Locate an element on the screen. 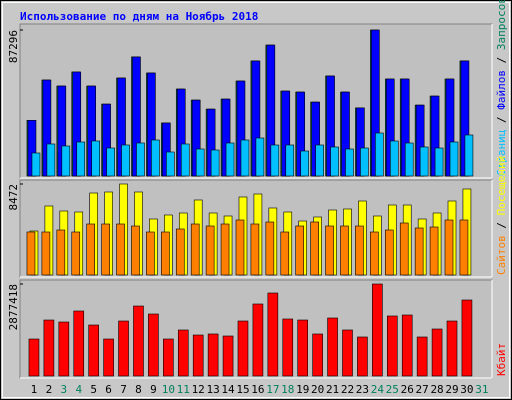 The image size is (512, 400). x-tick-label: 4 is located at coordinates (78, 389).